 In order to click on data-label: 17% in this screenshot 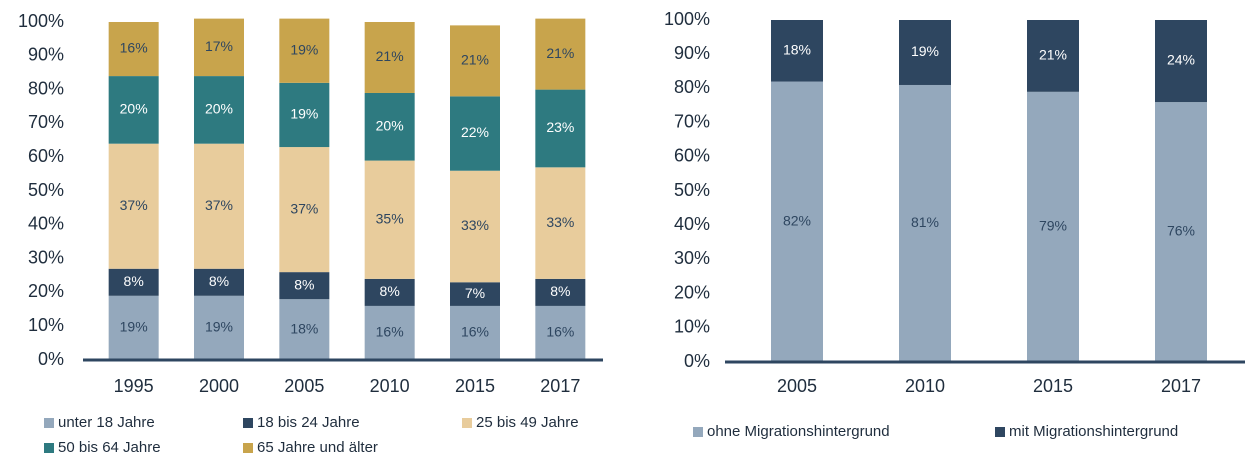, I will do `click(219, 46)`.